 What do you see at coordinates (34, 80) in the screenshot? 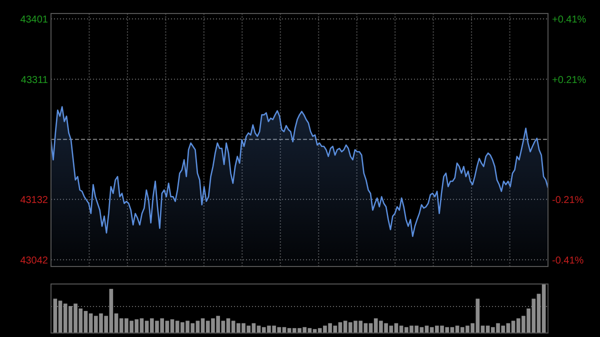
I see `y-tick-label: 43311` at bounding box center [34, 80].